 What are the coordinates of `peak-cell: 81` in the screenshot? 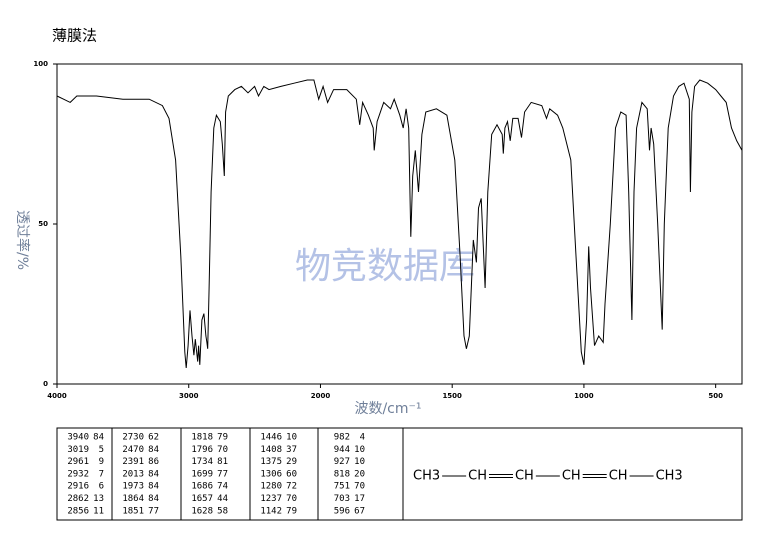 It's located at (222, 462).